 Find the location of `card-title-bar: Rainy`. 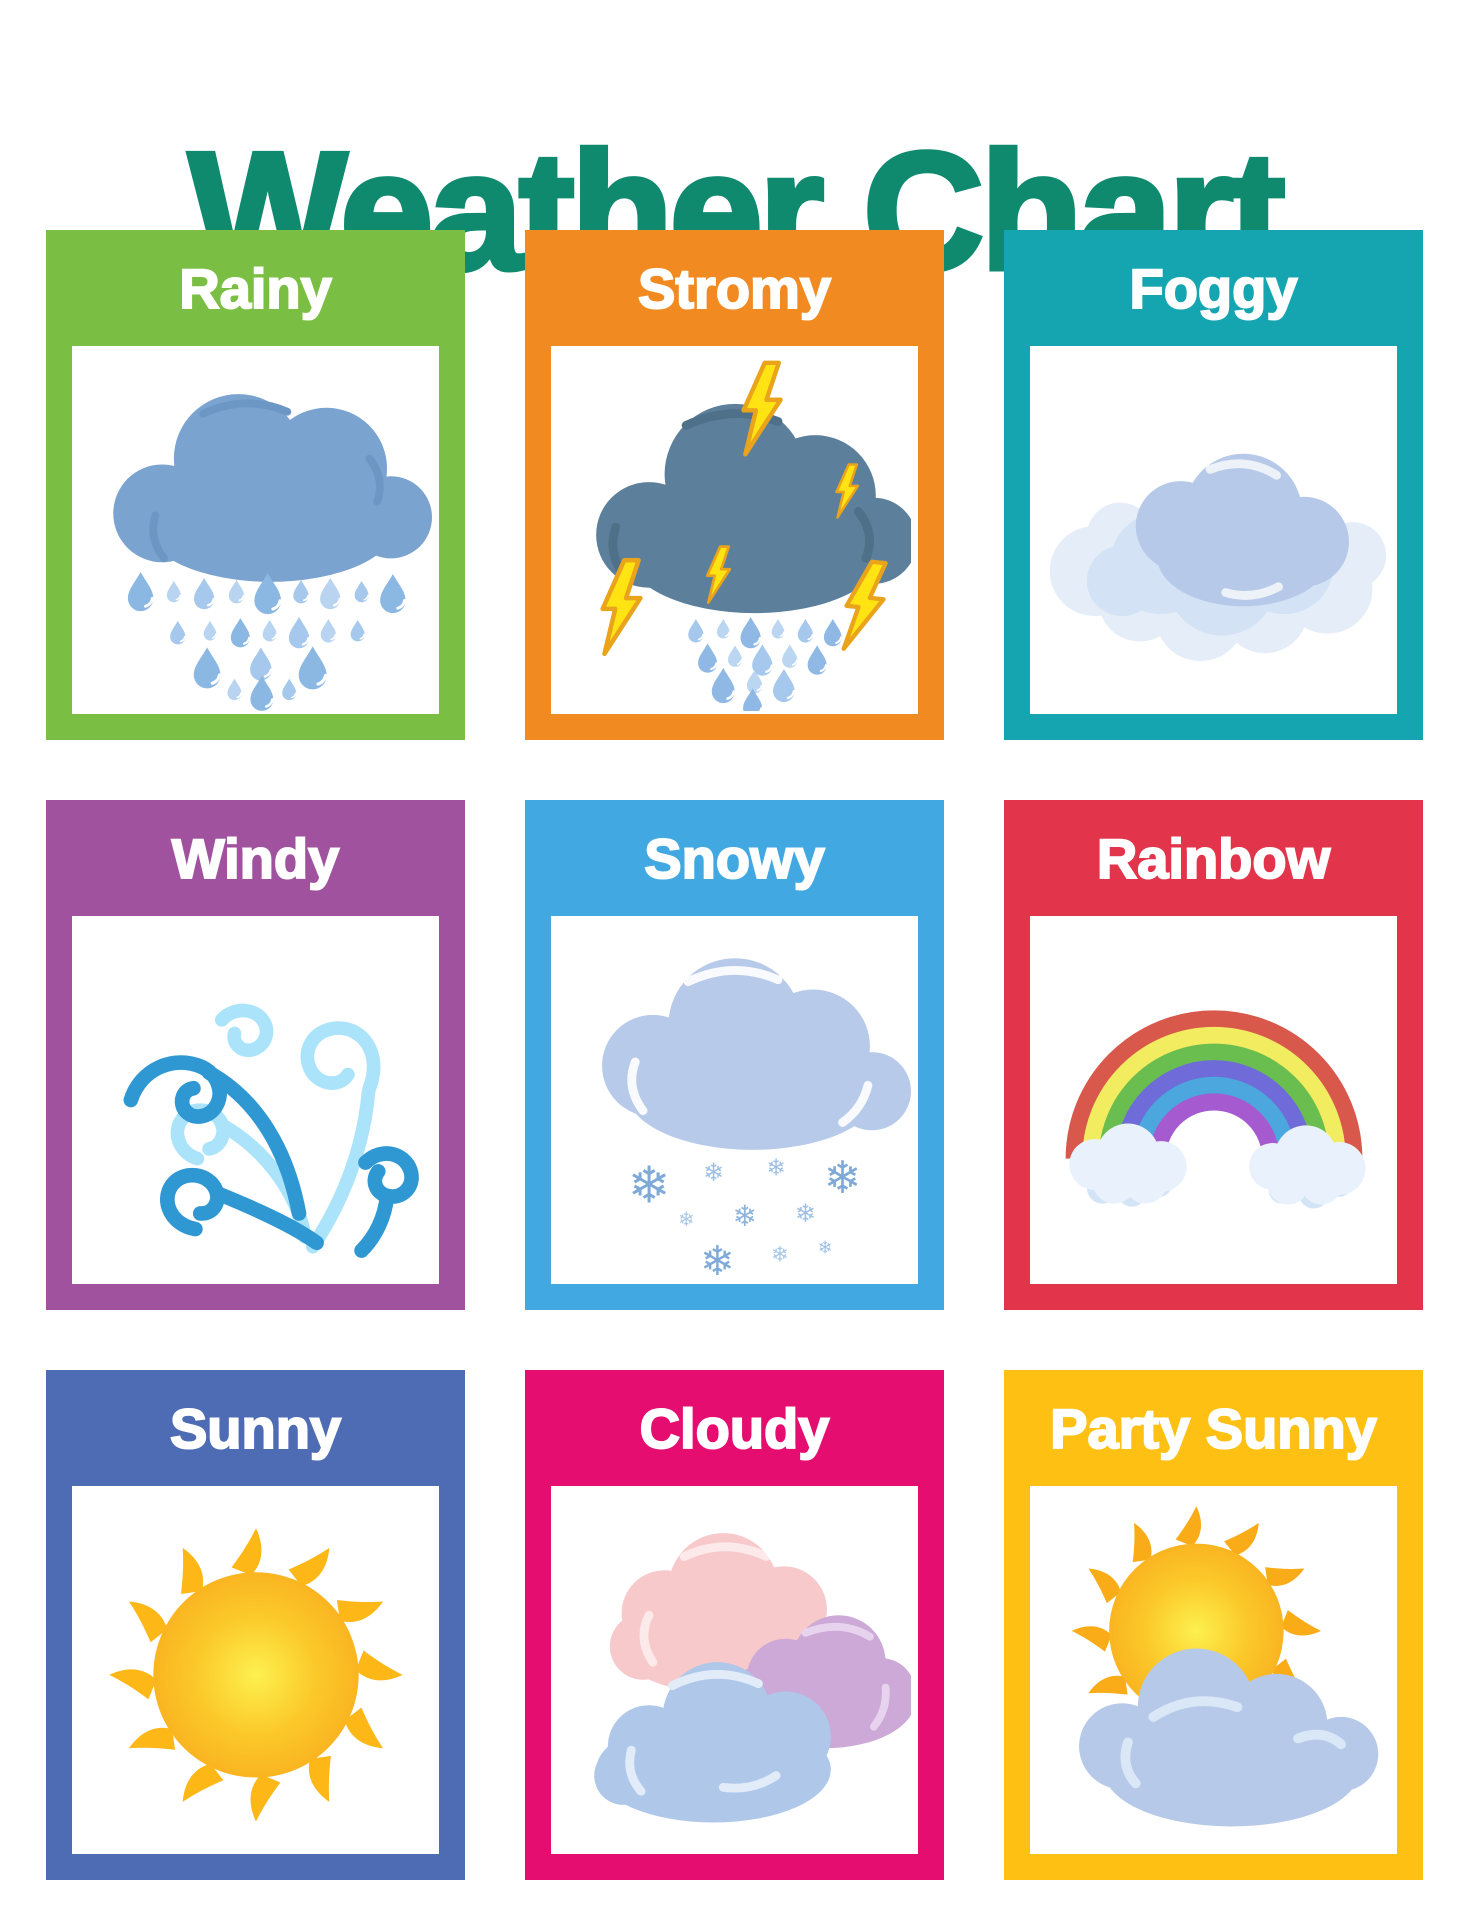

card-title-bar: Rainy is located at coordinates (255, 288).